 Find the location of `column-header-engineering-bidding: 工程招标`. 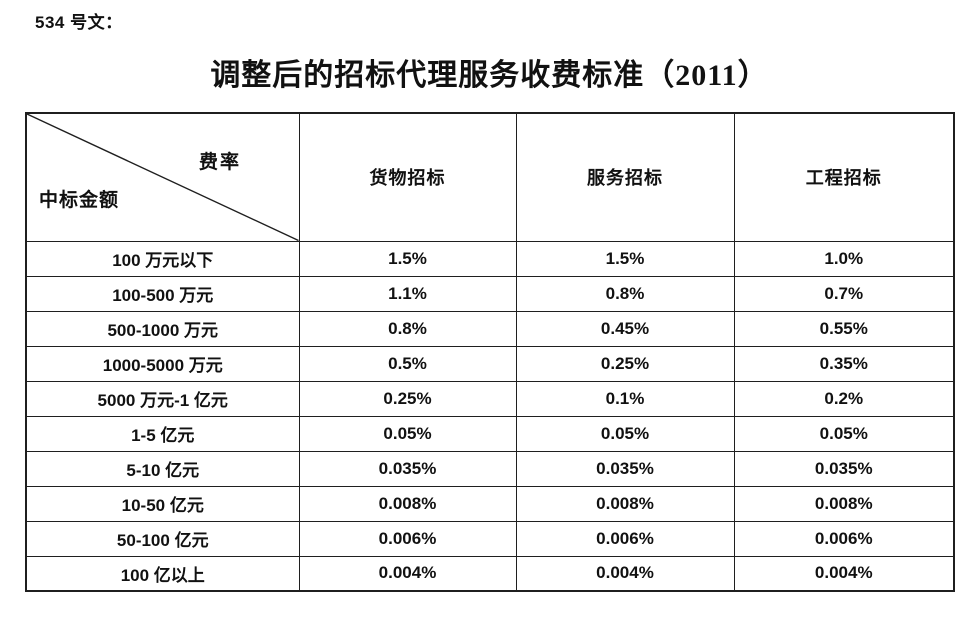

column-header-engineering-bidding: 工程招标 is located at coordinates (844, 177).